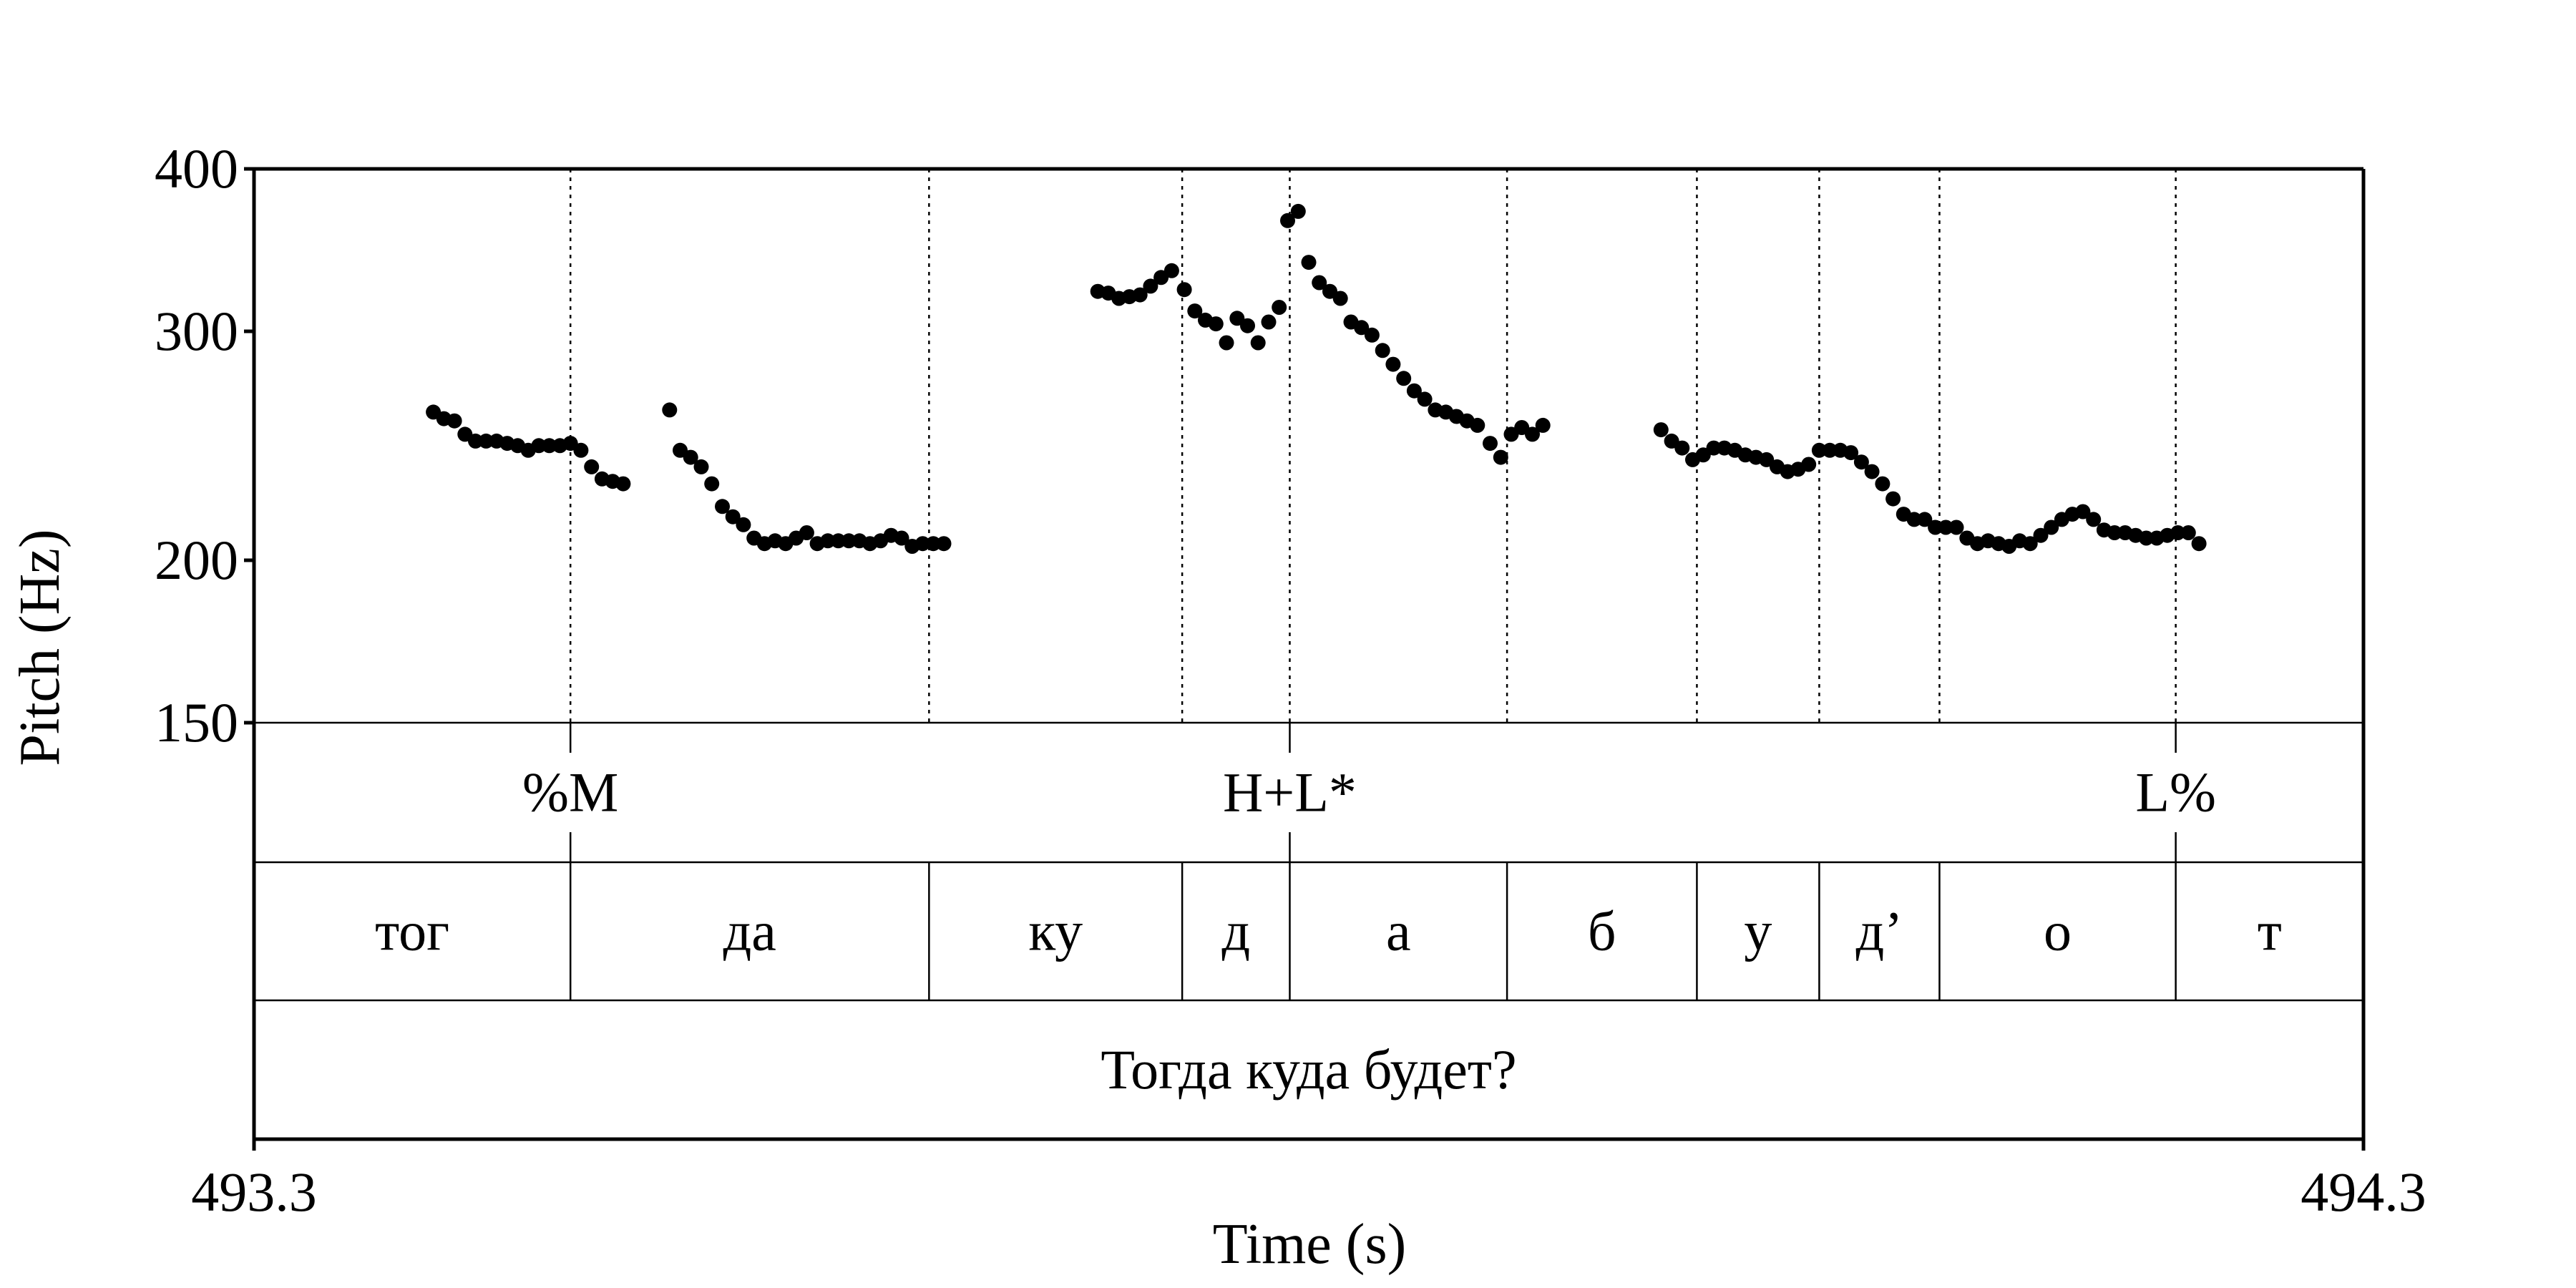 The width and height of the screenshot is (2576, 1288). I want to click on x-tick-label-0: 493.3, so click(254, 1192).